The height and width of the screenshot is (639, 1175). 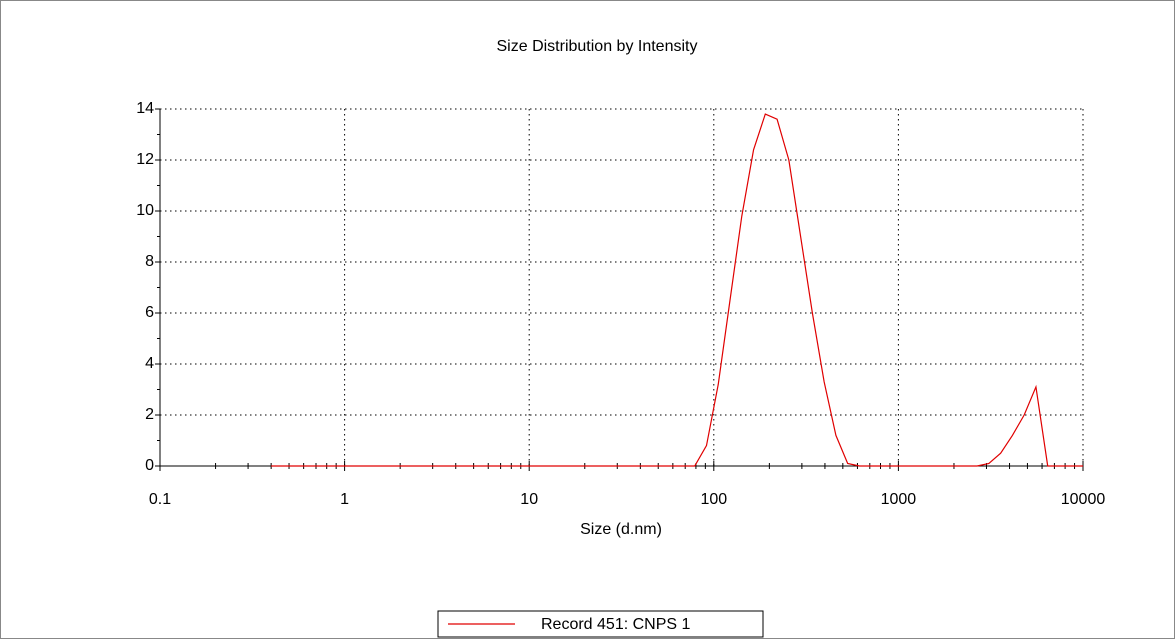 What do you see at coordinates (597, 46) in the screenshot?
I see `chart-title: Size Distribution by Intensity` at bounding box center [597, 46].